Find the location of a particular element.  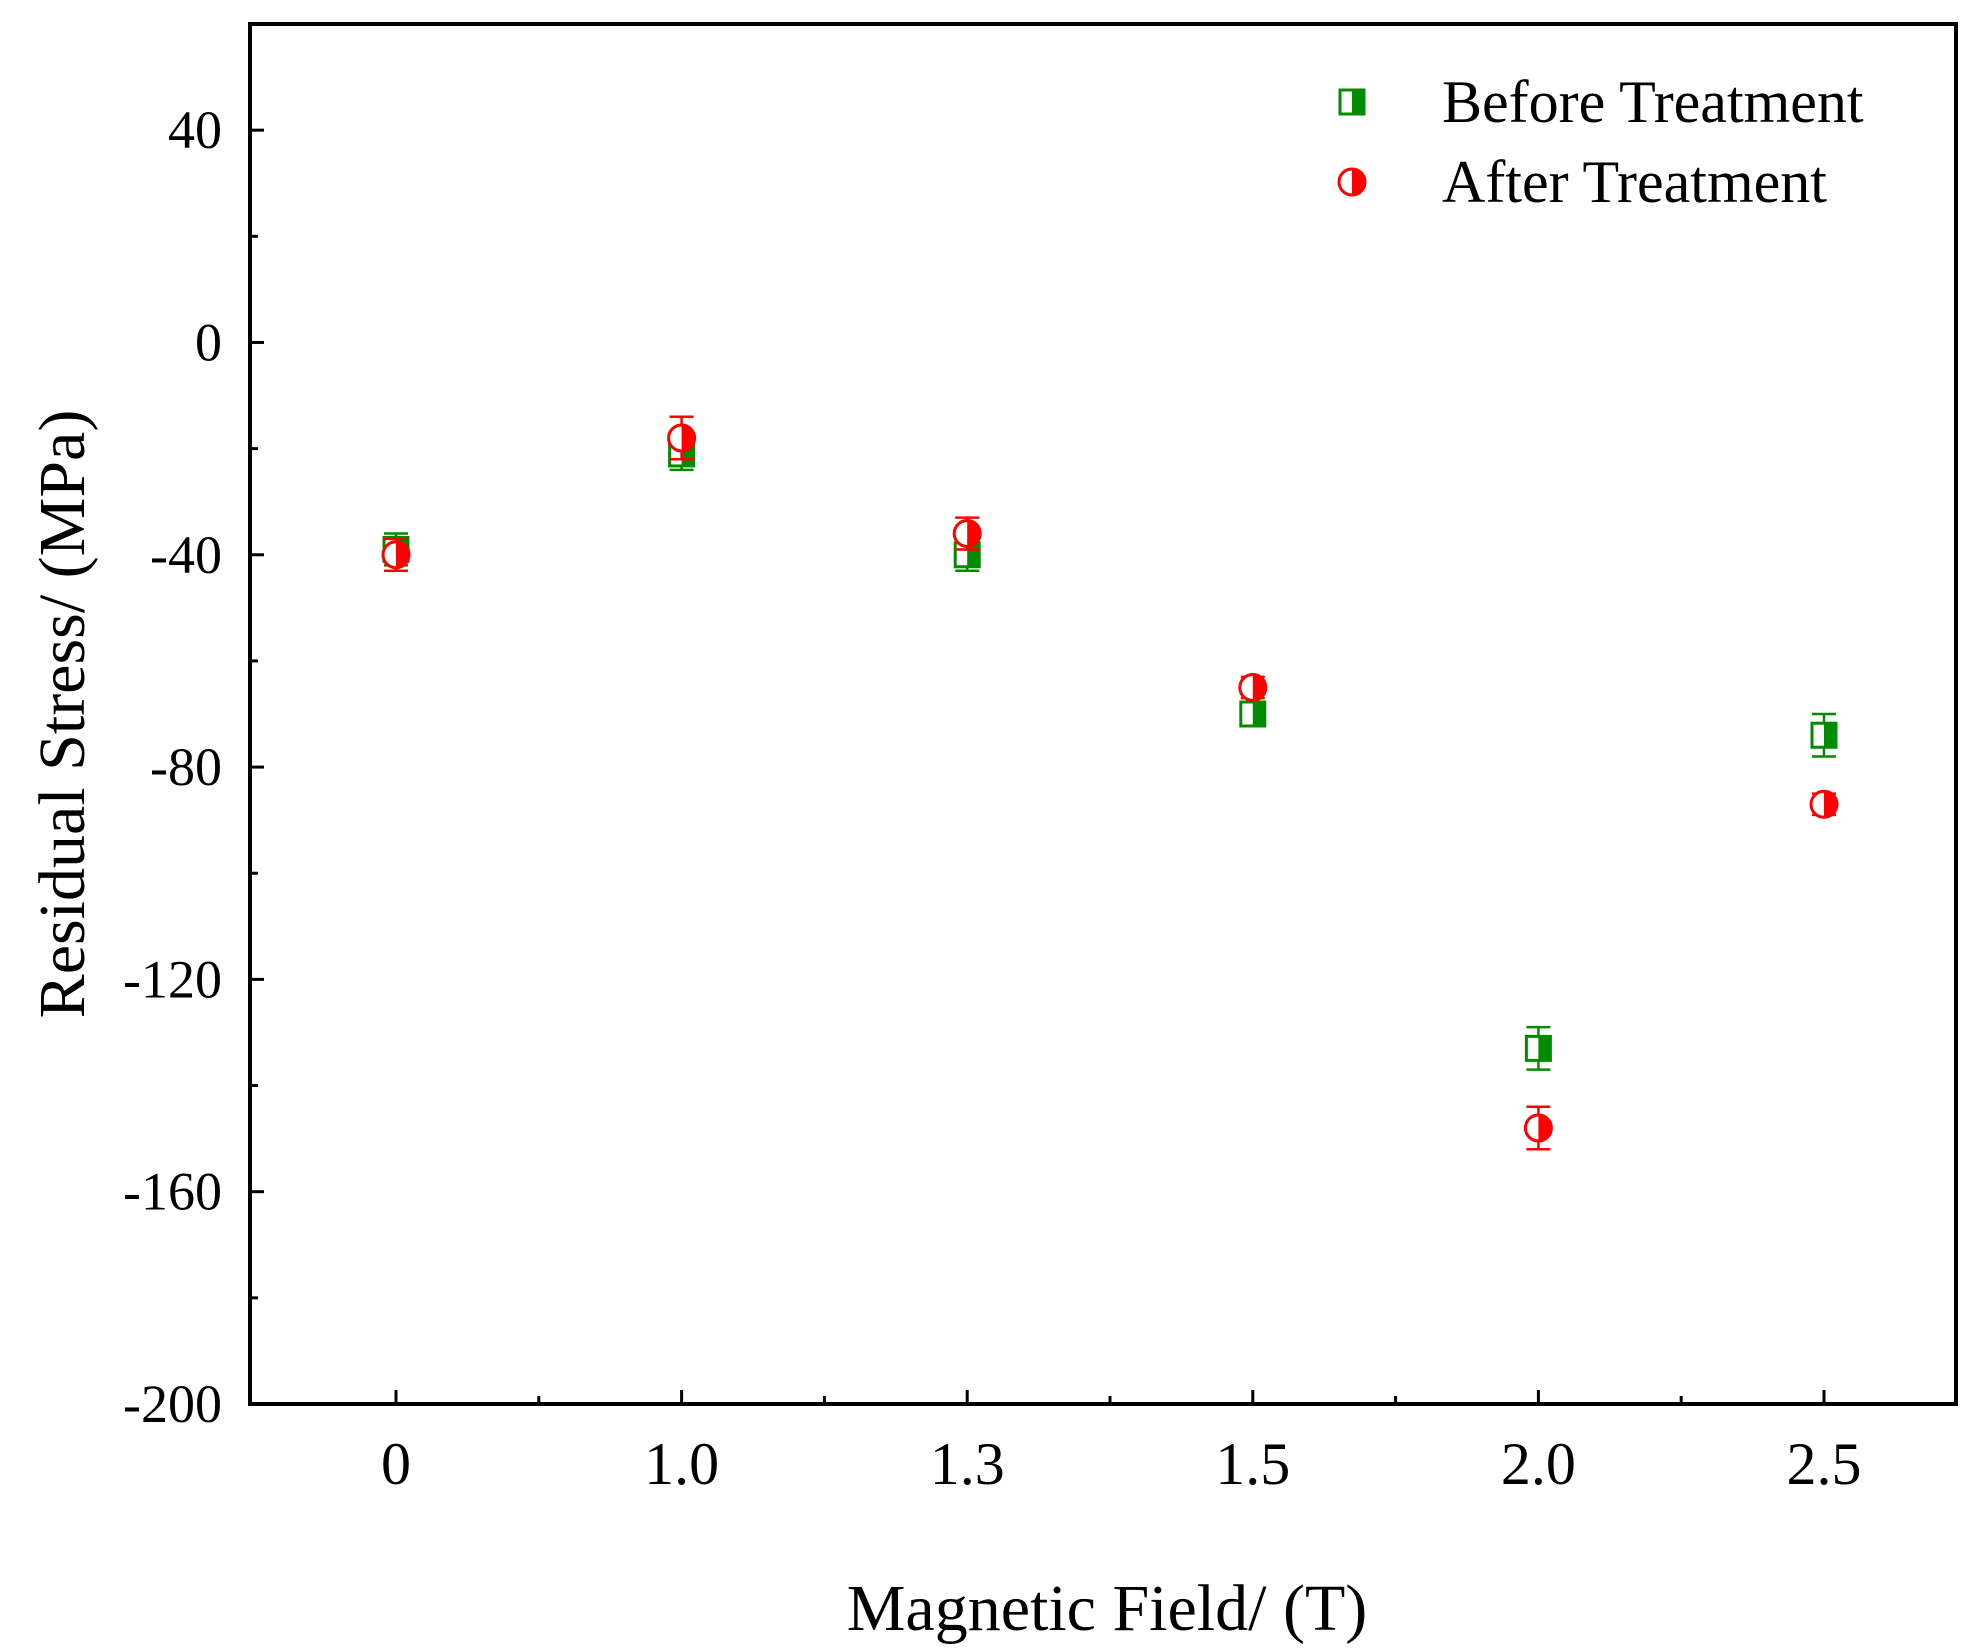

legend-label: After Treatment is located at coordinates (1634, 182).